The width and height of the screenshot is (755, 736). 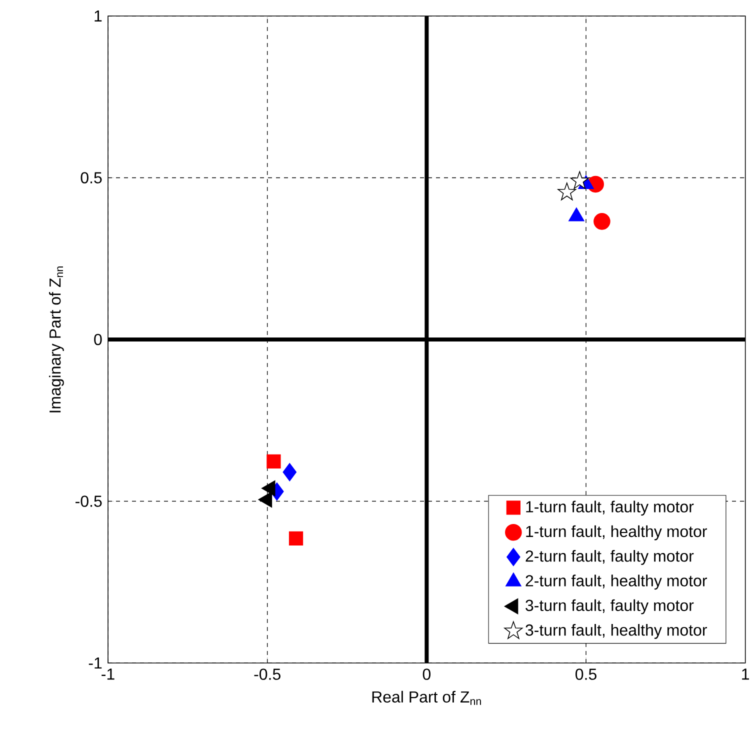 I want to click on x-axis-title: Real Part of Z$_{nn}$, so click(x=426, y=697).